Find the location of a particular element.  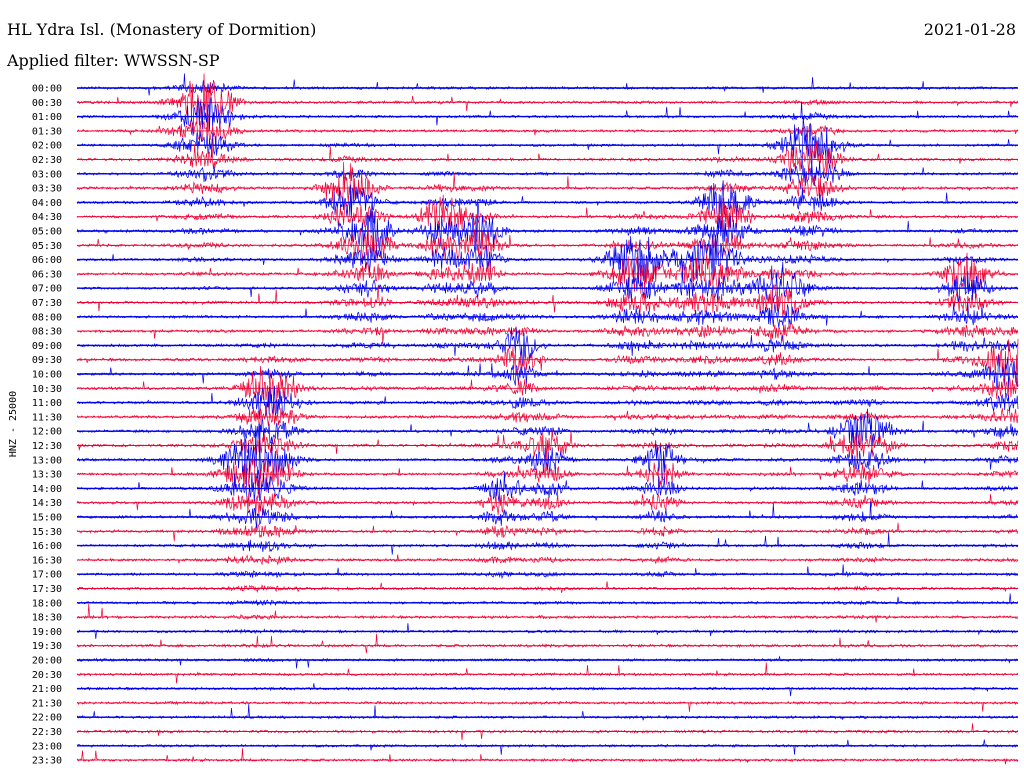

tick-label: 19:30 is located at coordinates (47, 646).